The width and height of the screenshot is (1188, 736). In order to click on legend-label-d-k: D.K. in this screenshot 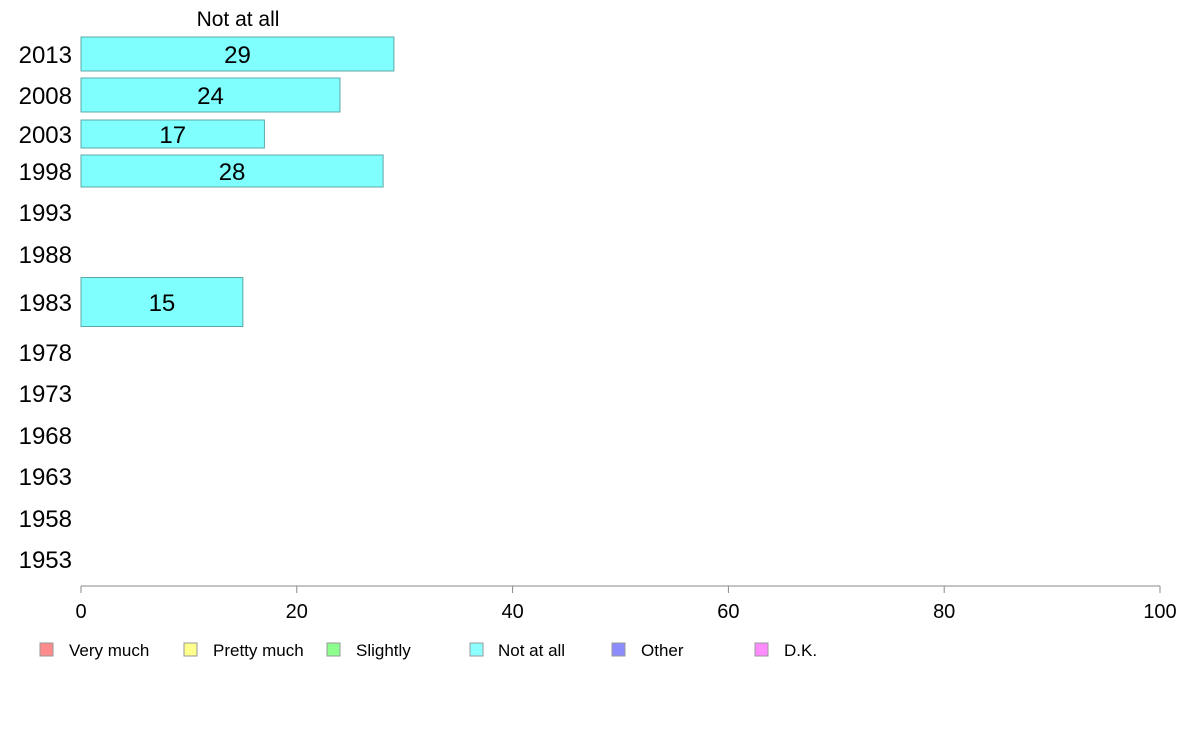, I will do `click(800, 650)`.